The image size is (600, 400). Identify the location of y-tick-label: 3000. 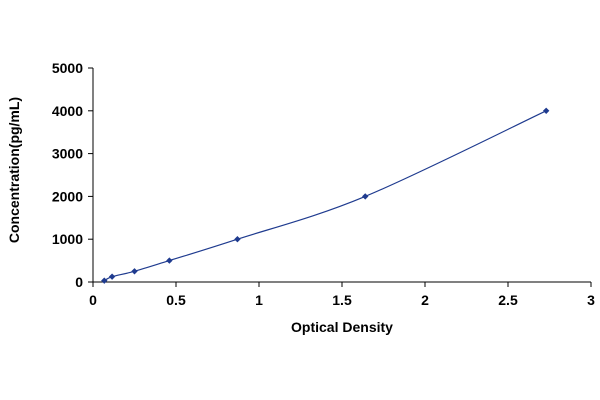
(67, 154).